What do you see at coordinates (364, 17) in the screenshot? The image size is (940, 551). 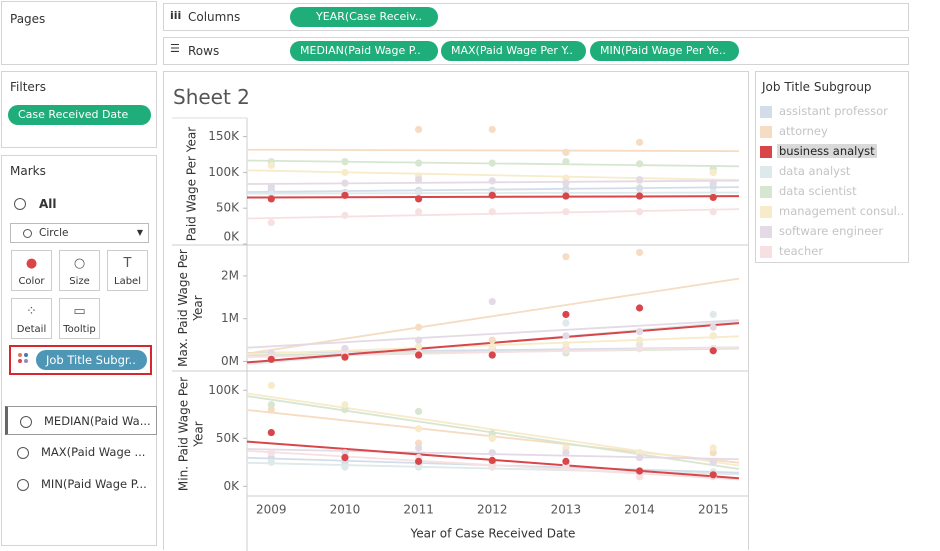 I see `column-pill: YEAR(Case Receiv..` at bounding box center [364, 17].